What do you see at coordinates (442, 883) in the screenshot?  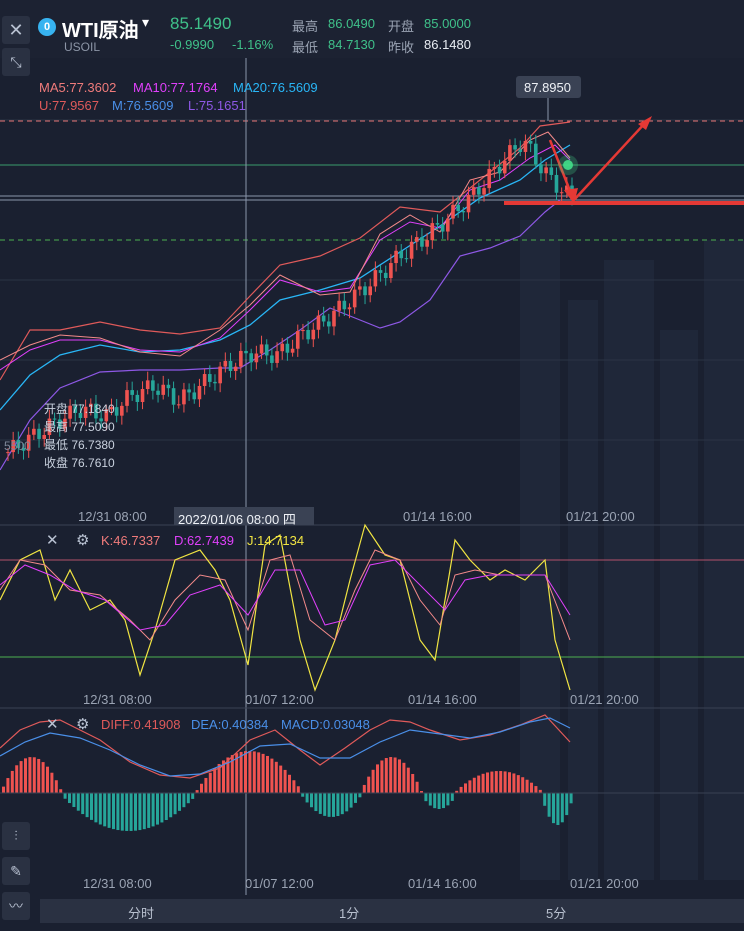 I see `macd-time-label-3: 01/14 16:00` at bounding box center [442, 883].